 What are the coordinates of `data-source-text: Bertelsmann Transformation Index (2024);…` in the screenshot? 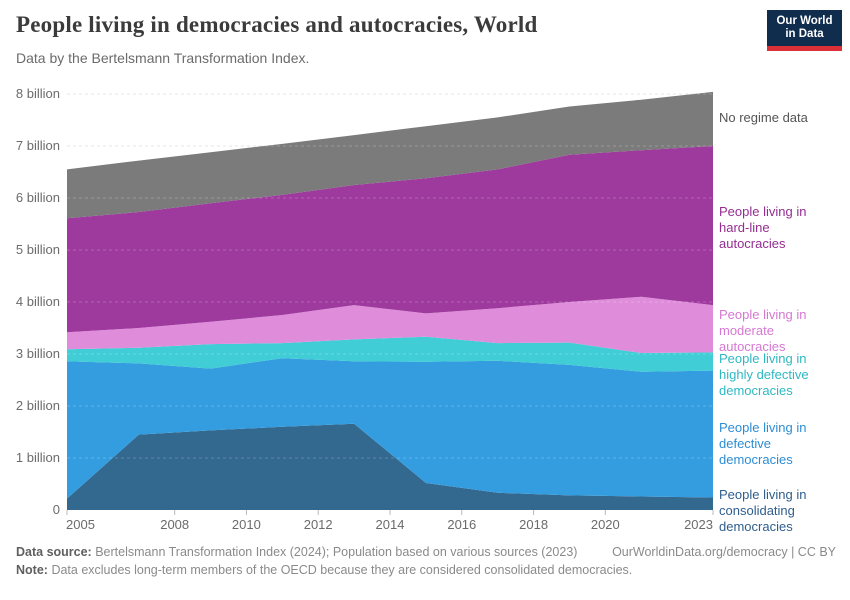 It's located at (336, 552).